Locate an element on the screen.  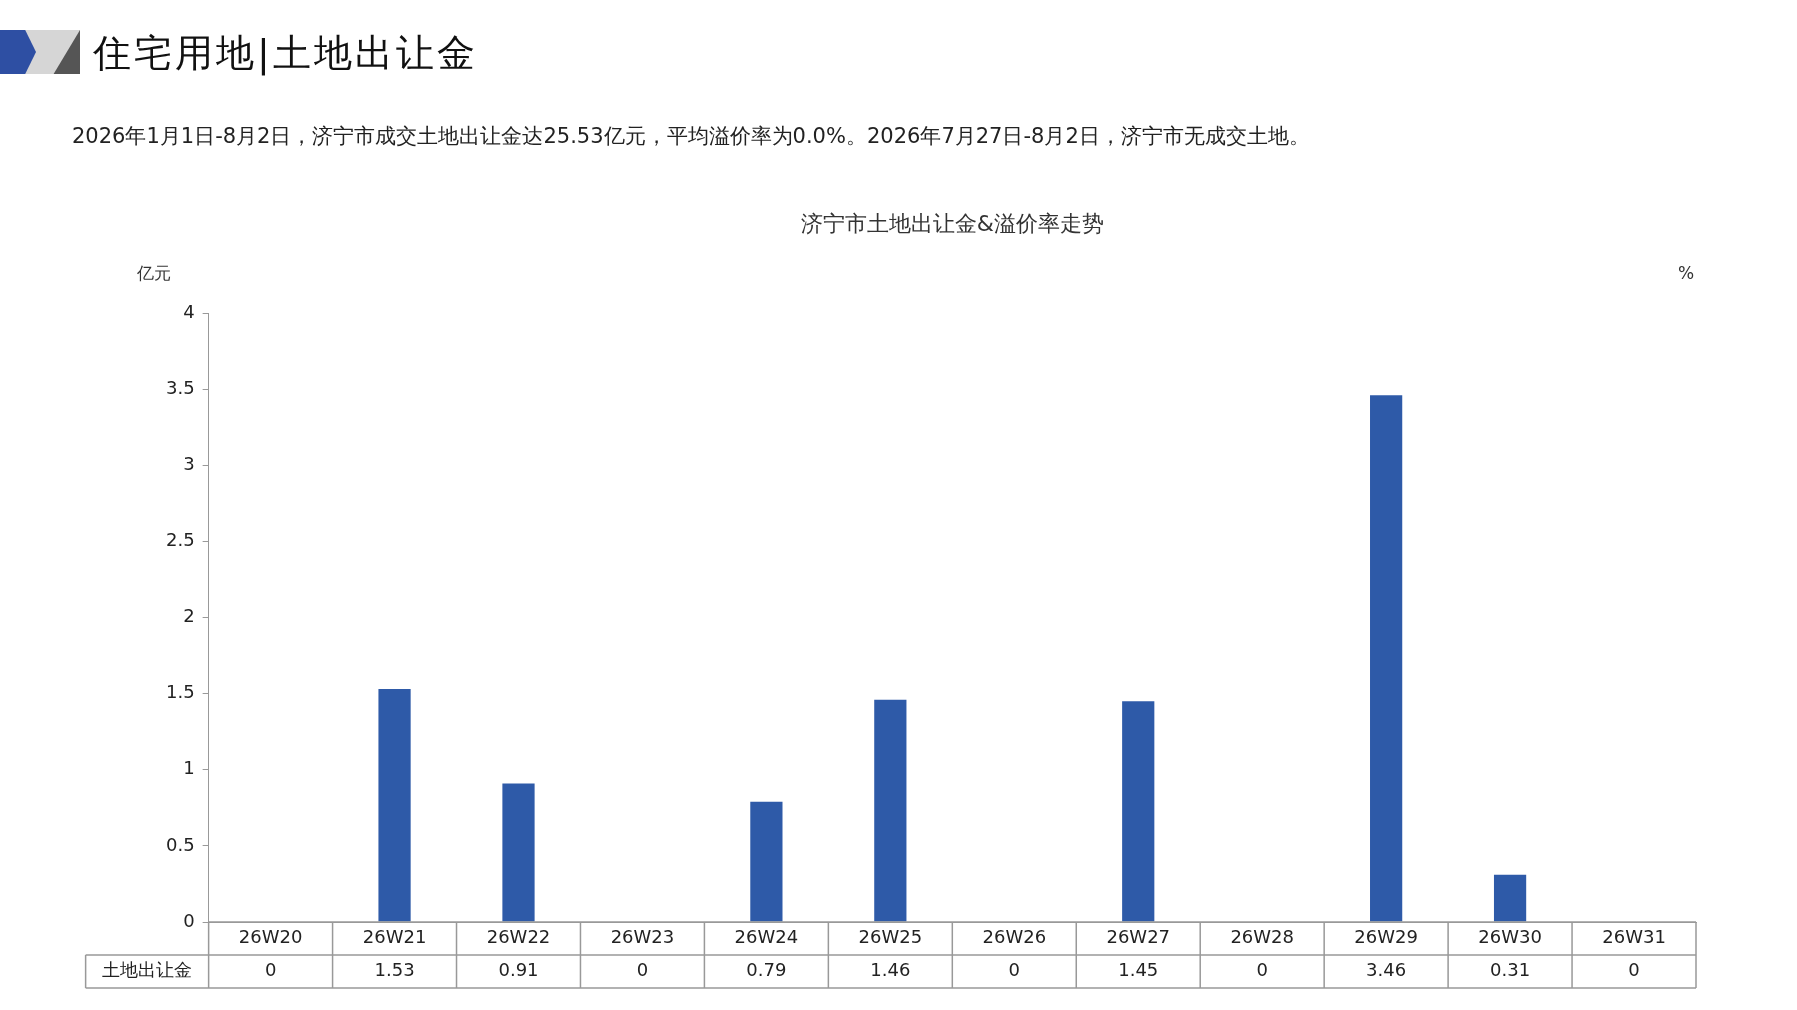
chart-title: 住宅用地|土地出让金 is located at coordinates (285, 54).